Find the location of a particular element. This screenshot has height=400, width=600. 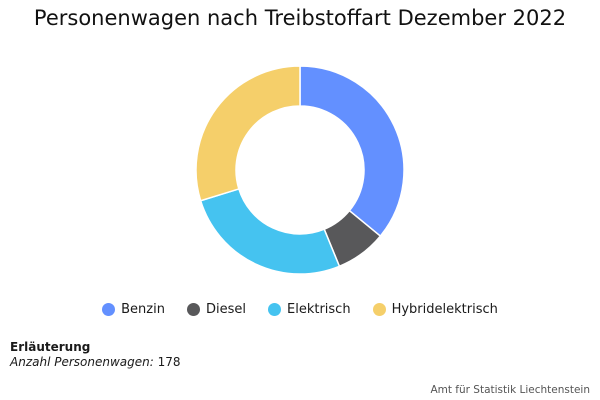

note-label: Anzahl Personenwagen: is located at coordinates (82, 362).